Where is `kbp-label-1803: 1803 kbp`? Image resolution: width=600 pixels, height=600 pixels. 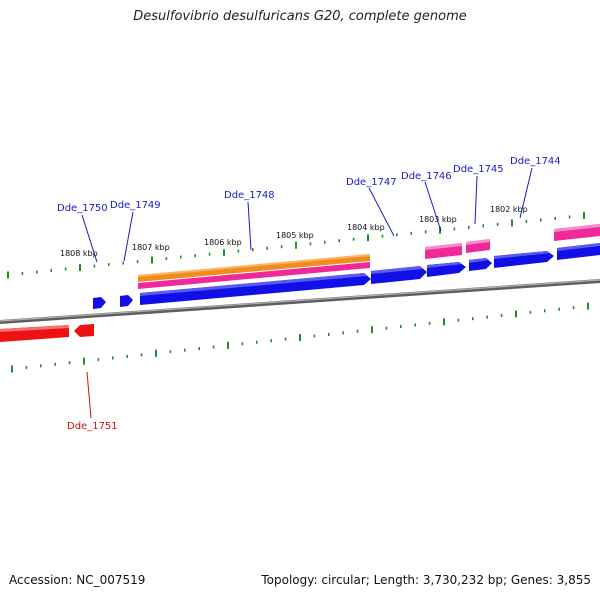 kbp-label-1803: 1803 kbp is located at coordinates (438, 219).